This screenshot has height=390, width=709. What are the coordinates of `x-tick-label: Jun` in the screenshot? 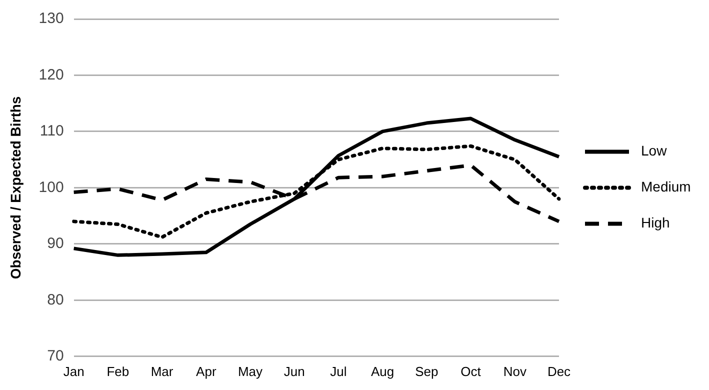 It's located at (294, 371).